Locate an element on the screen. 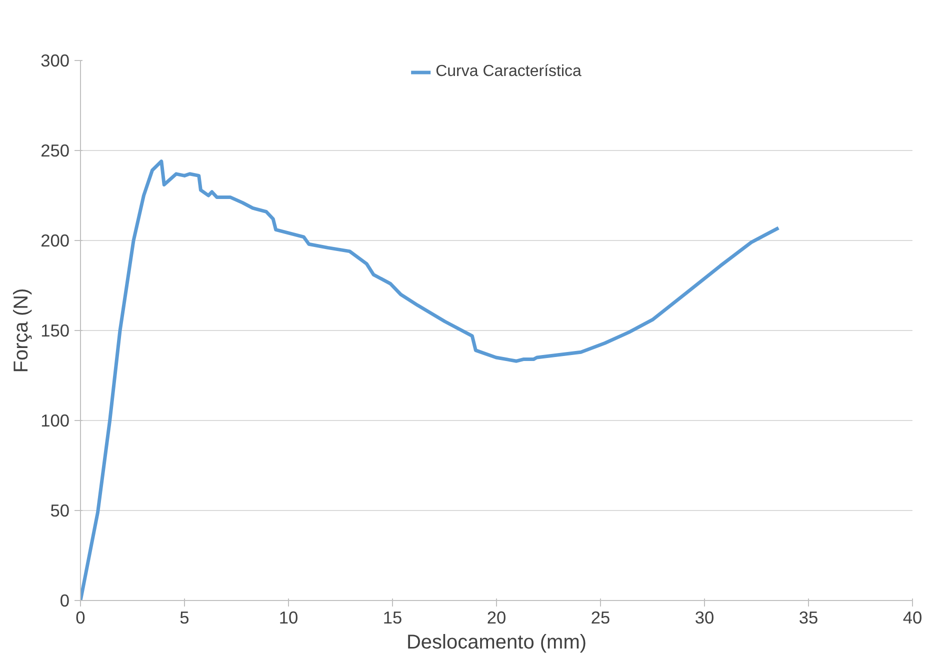 The image size is (932, 656). x-tick-label: 25 is located at coordinates (600, 618).